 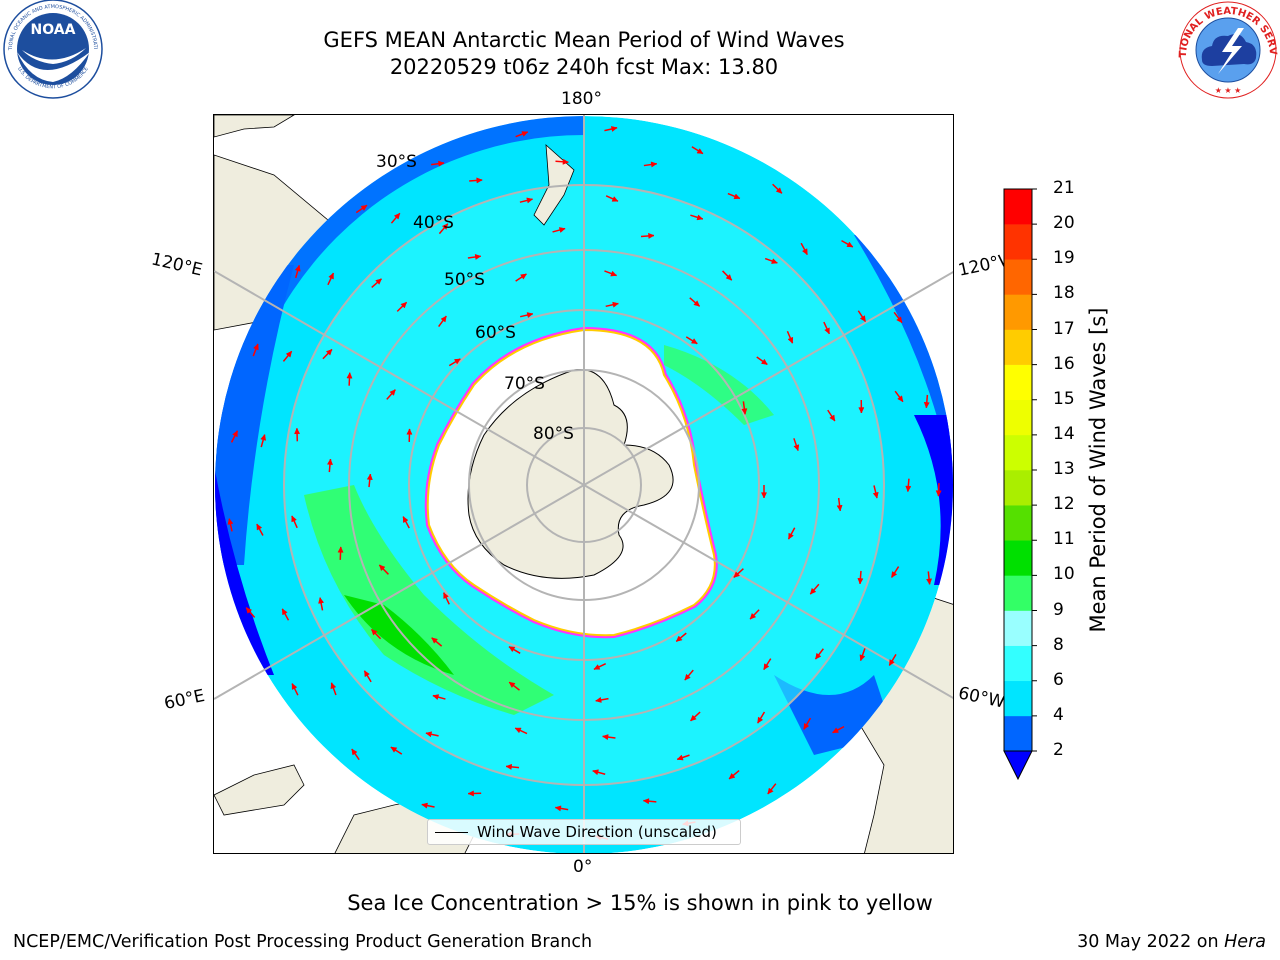 What do you see at coordinates (177, 265) in the screenshot?
I see `lon-label-120e: 120°E` at bounding box center [177, 265].